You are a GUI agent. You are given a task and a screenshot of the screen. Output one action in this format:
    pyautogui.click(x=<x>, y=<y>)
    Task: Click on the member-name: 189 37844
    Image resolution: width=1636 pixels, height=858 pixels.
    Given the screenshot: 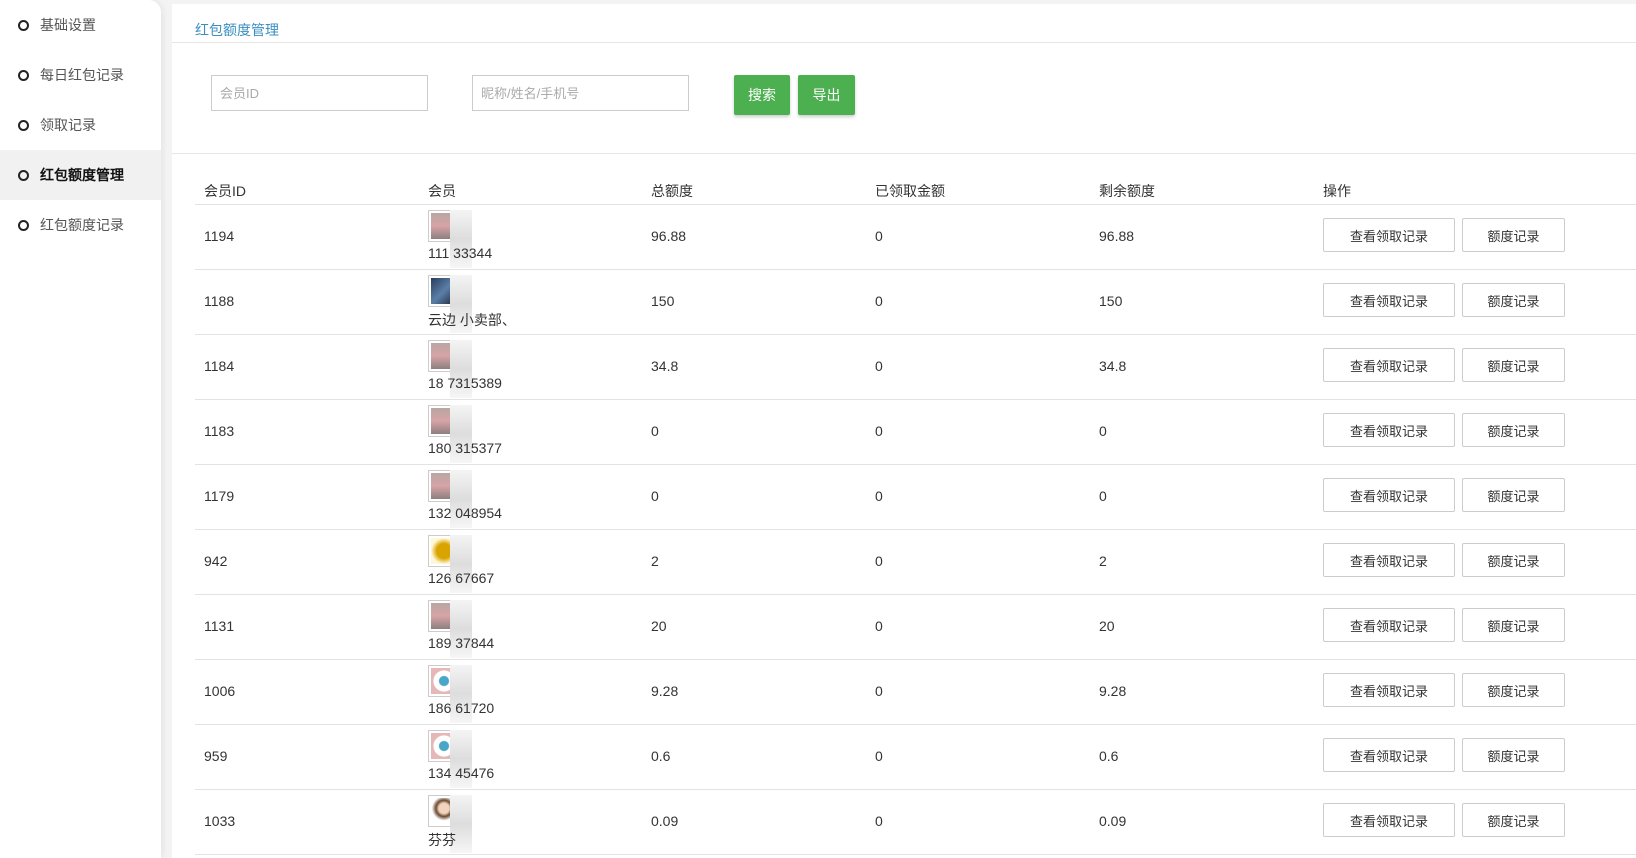 What is the action you would take?
    pyautogui.click(x=461, y=643)
    